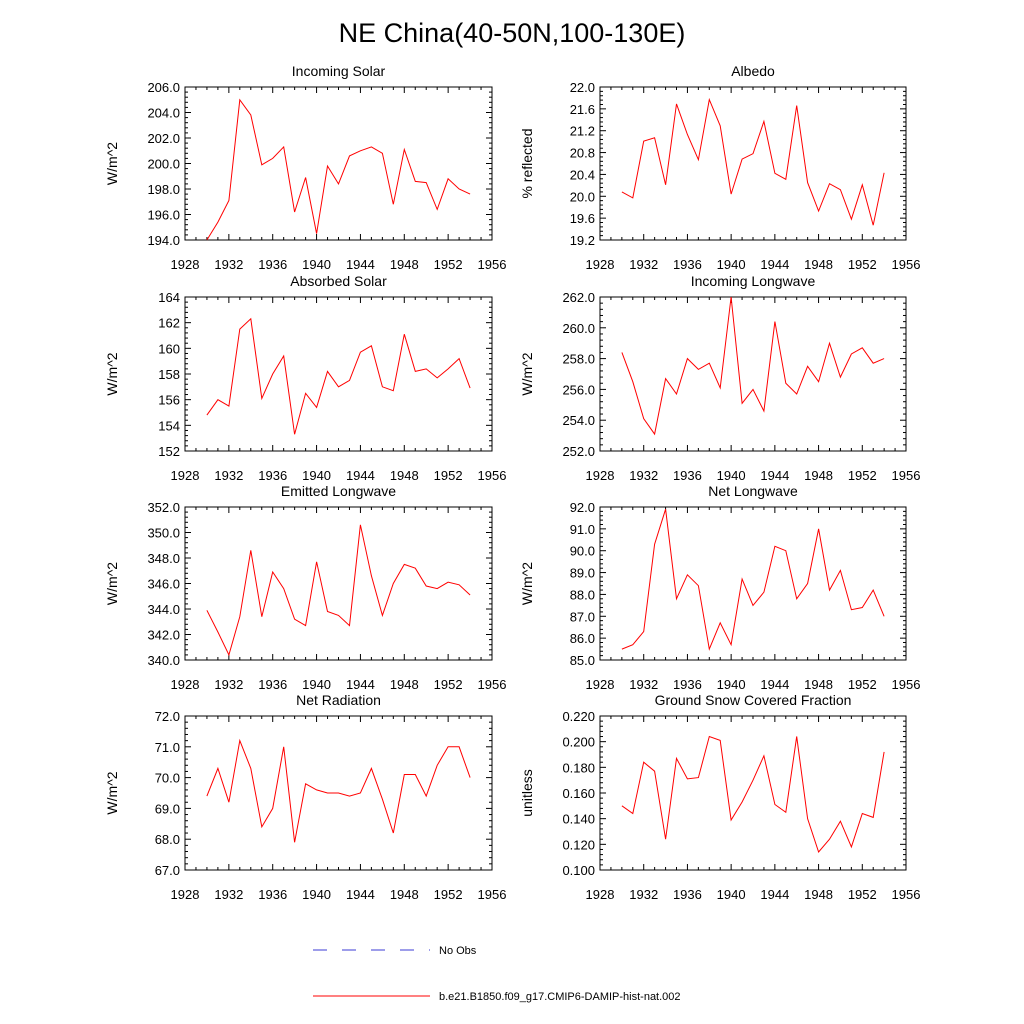 The height and width of the screenshot is (1024, 1024). What do you see at coordinates (167, 747) in the screenshot?
I see `y-tick-label: 71.0` at bounding box center [167, 747].